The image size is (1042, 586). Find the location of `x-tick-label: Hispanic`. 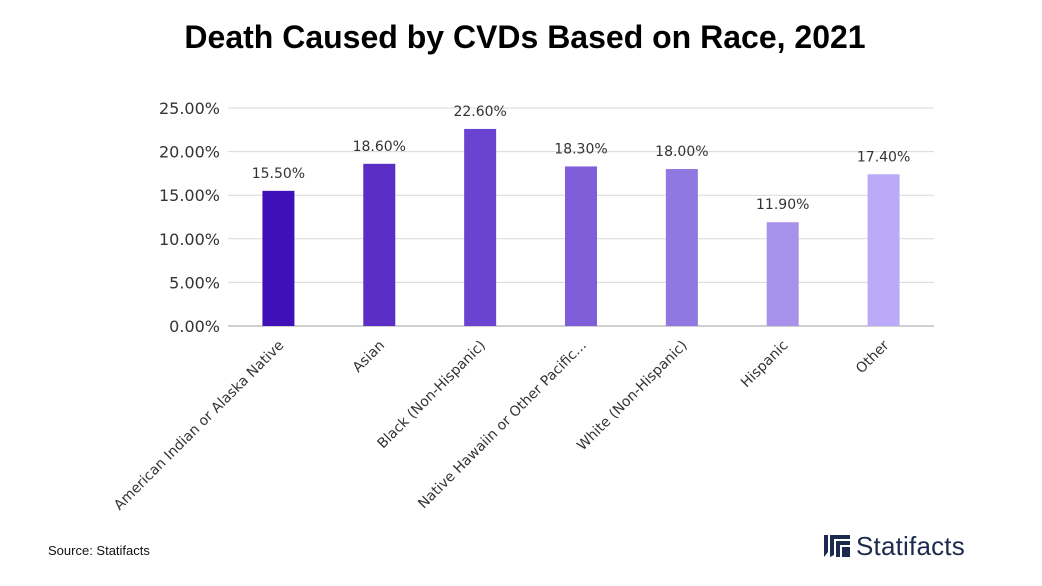

x-tick-label: Hispanic is located at coordinates (764, 364).